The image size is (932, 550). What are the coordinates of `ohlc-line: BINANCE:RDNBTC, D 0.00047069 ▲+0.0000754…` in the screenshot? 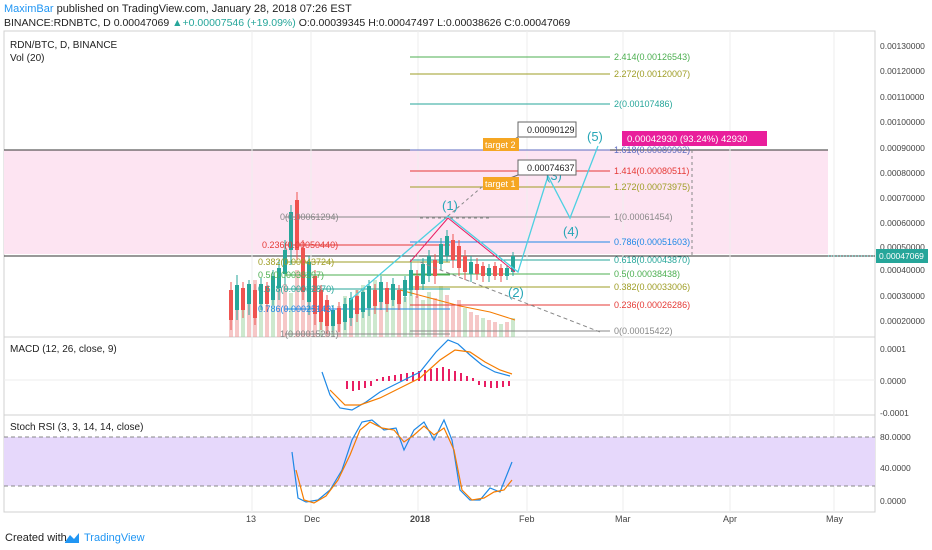 It's located at (287, 23).